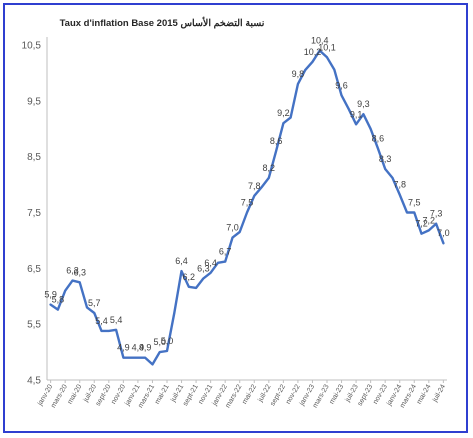  What do you see at coordinates (436, 214) in the screenshot?
I see `data-label: 7,3` at bounding box center [436, 214].